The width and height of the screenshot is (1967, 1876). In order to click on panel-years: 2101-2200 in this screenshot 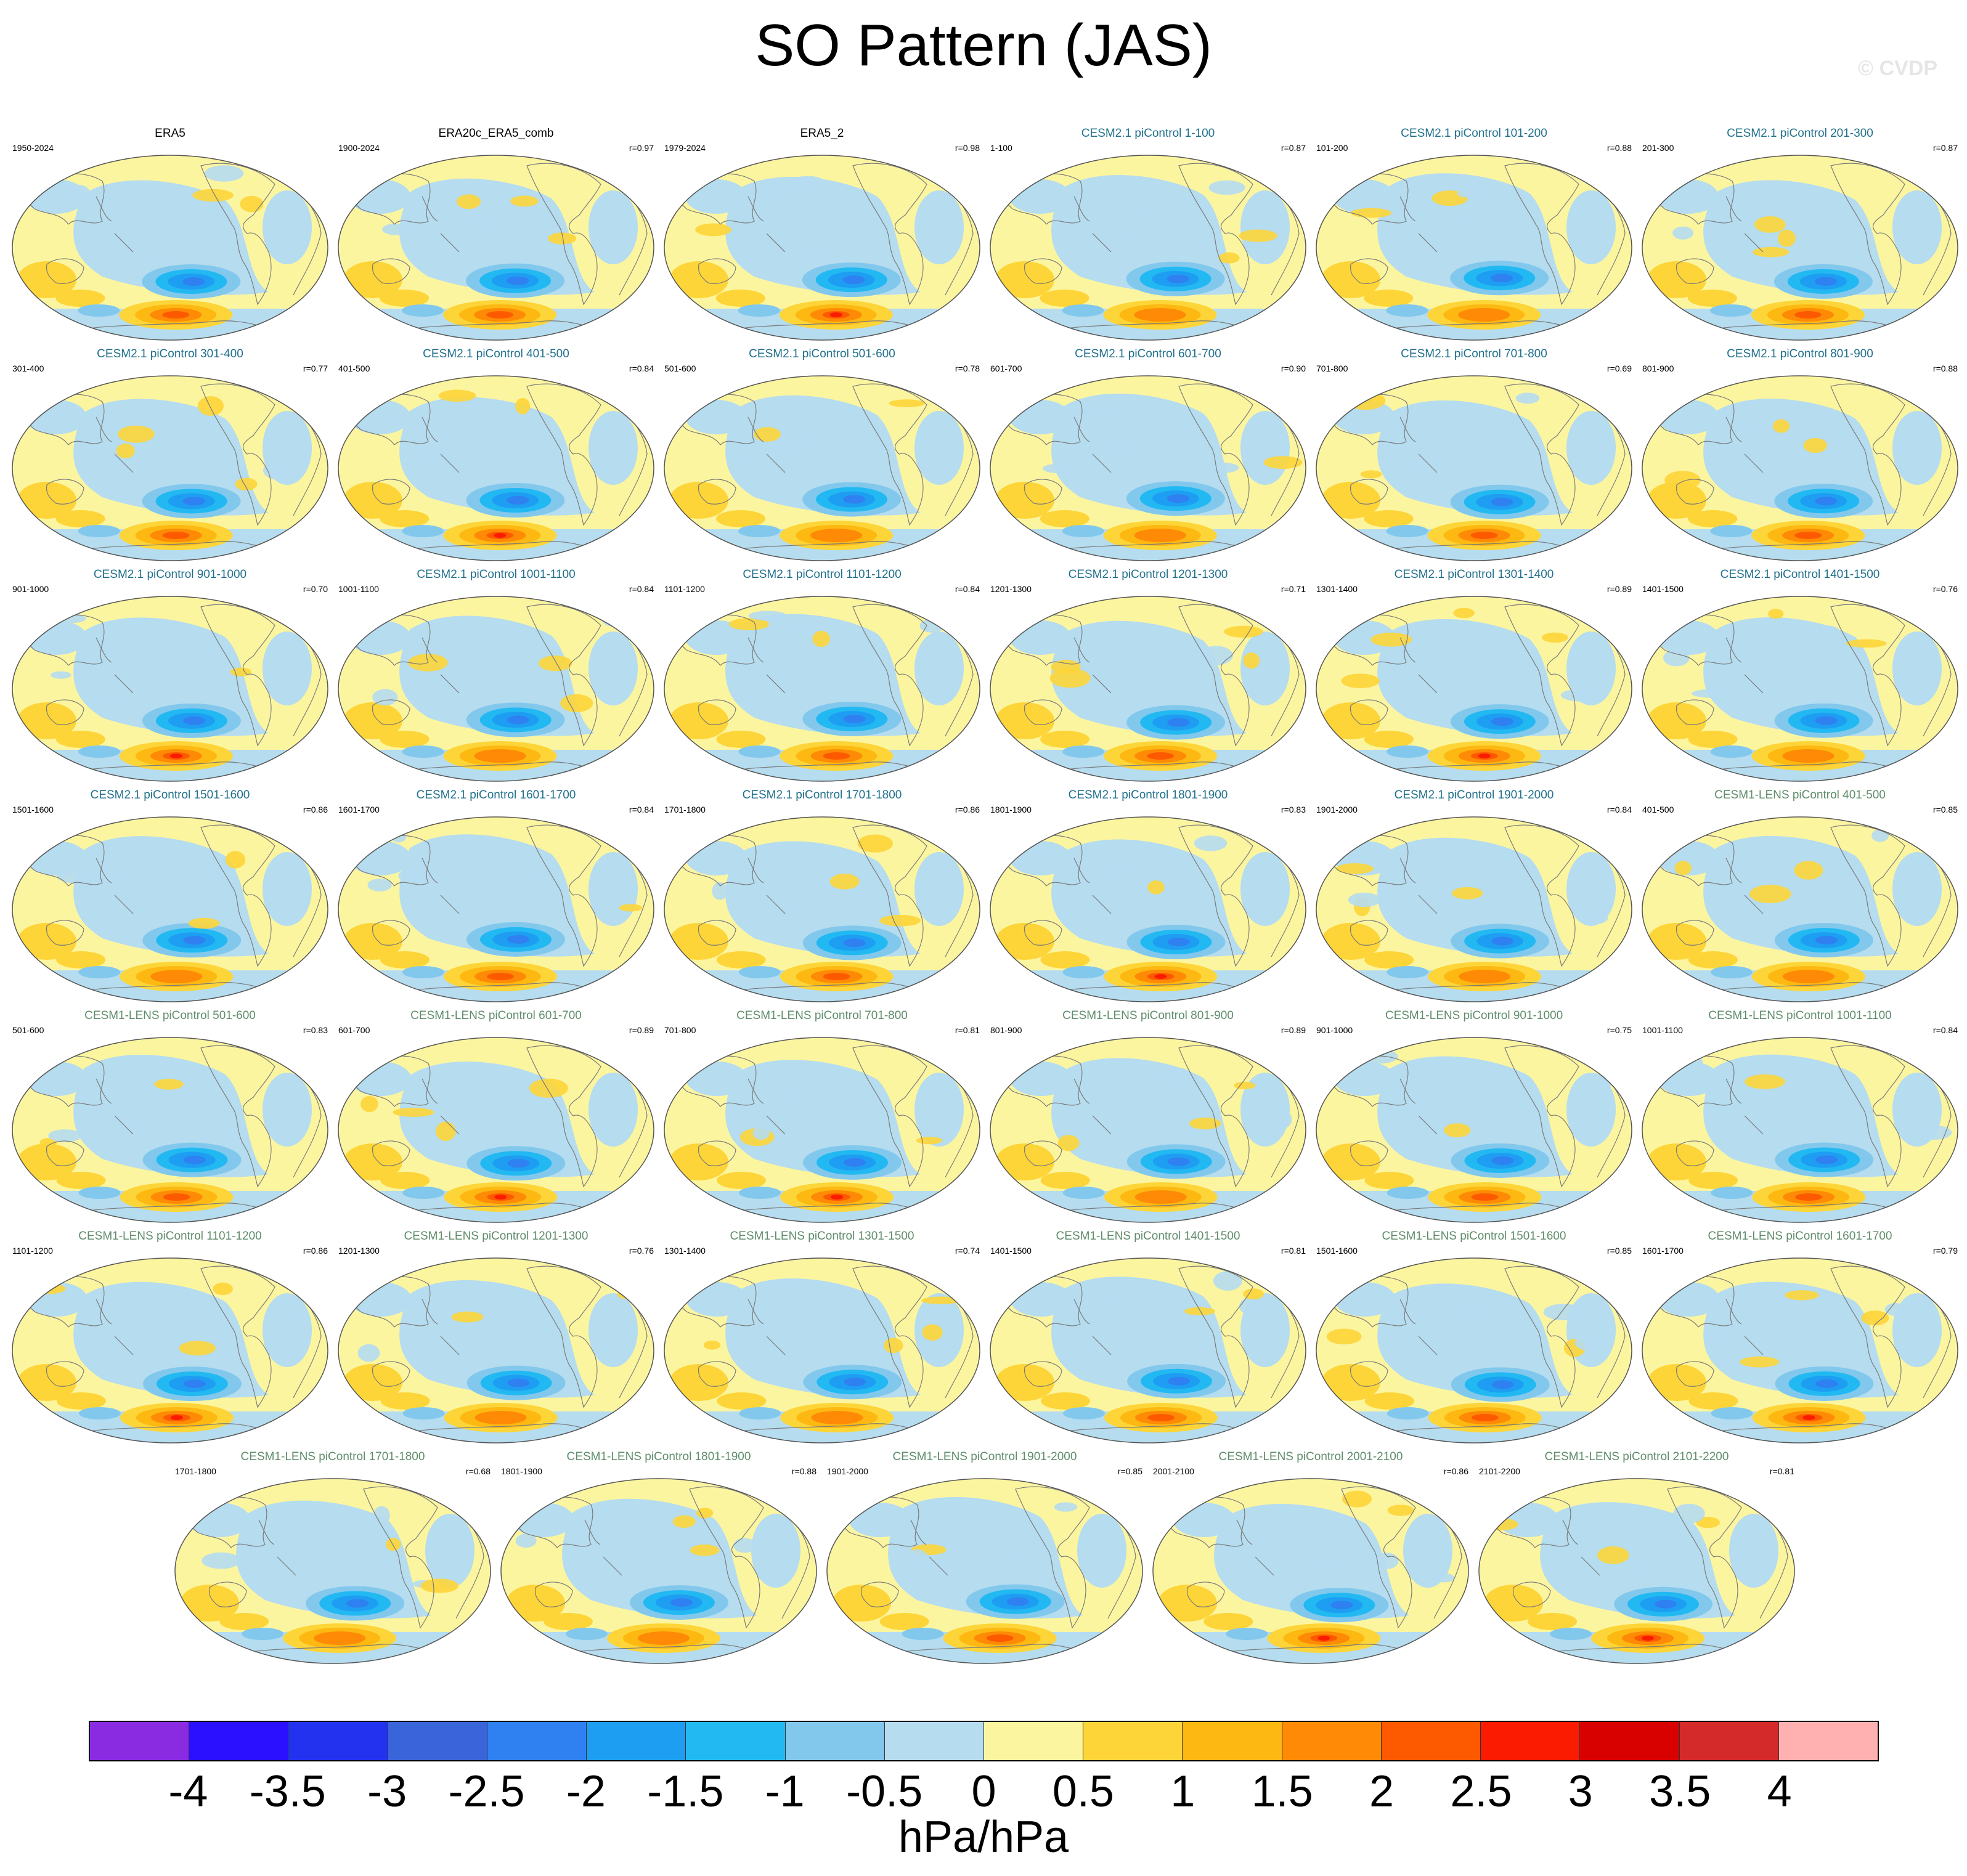, I will do `click(1499, 1471)`.